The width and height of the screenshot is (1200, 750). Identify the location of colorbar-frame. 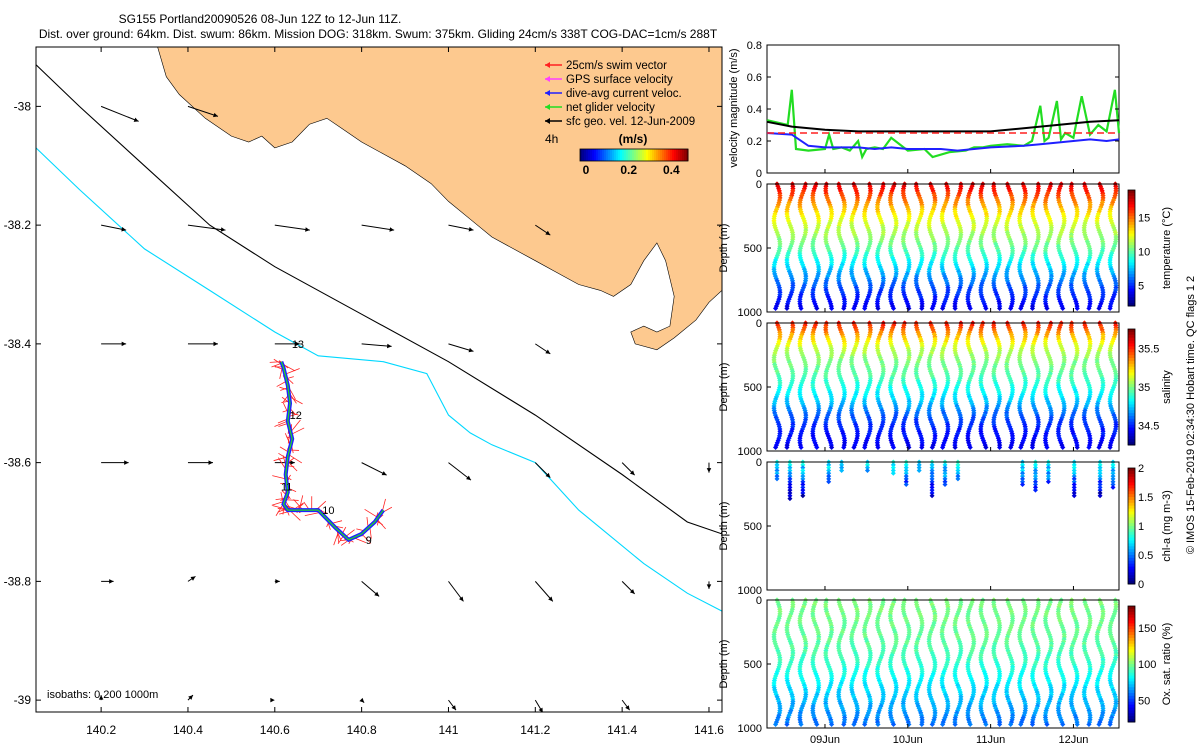
(1131, 526).